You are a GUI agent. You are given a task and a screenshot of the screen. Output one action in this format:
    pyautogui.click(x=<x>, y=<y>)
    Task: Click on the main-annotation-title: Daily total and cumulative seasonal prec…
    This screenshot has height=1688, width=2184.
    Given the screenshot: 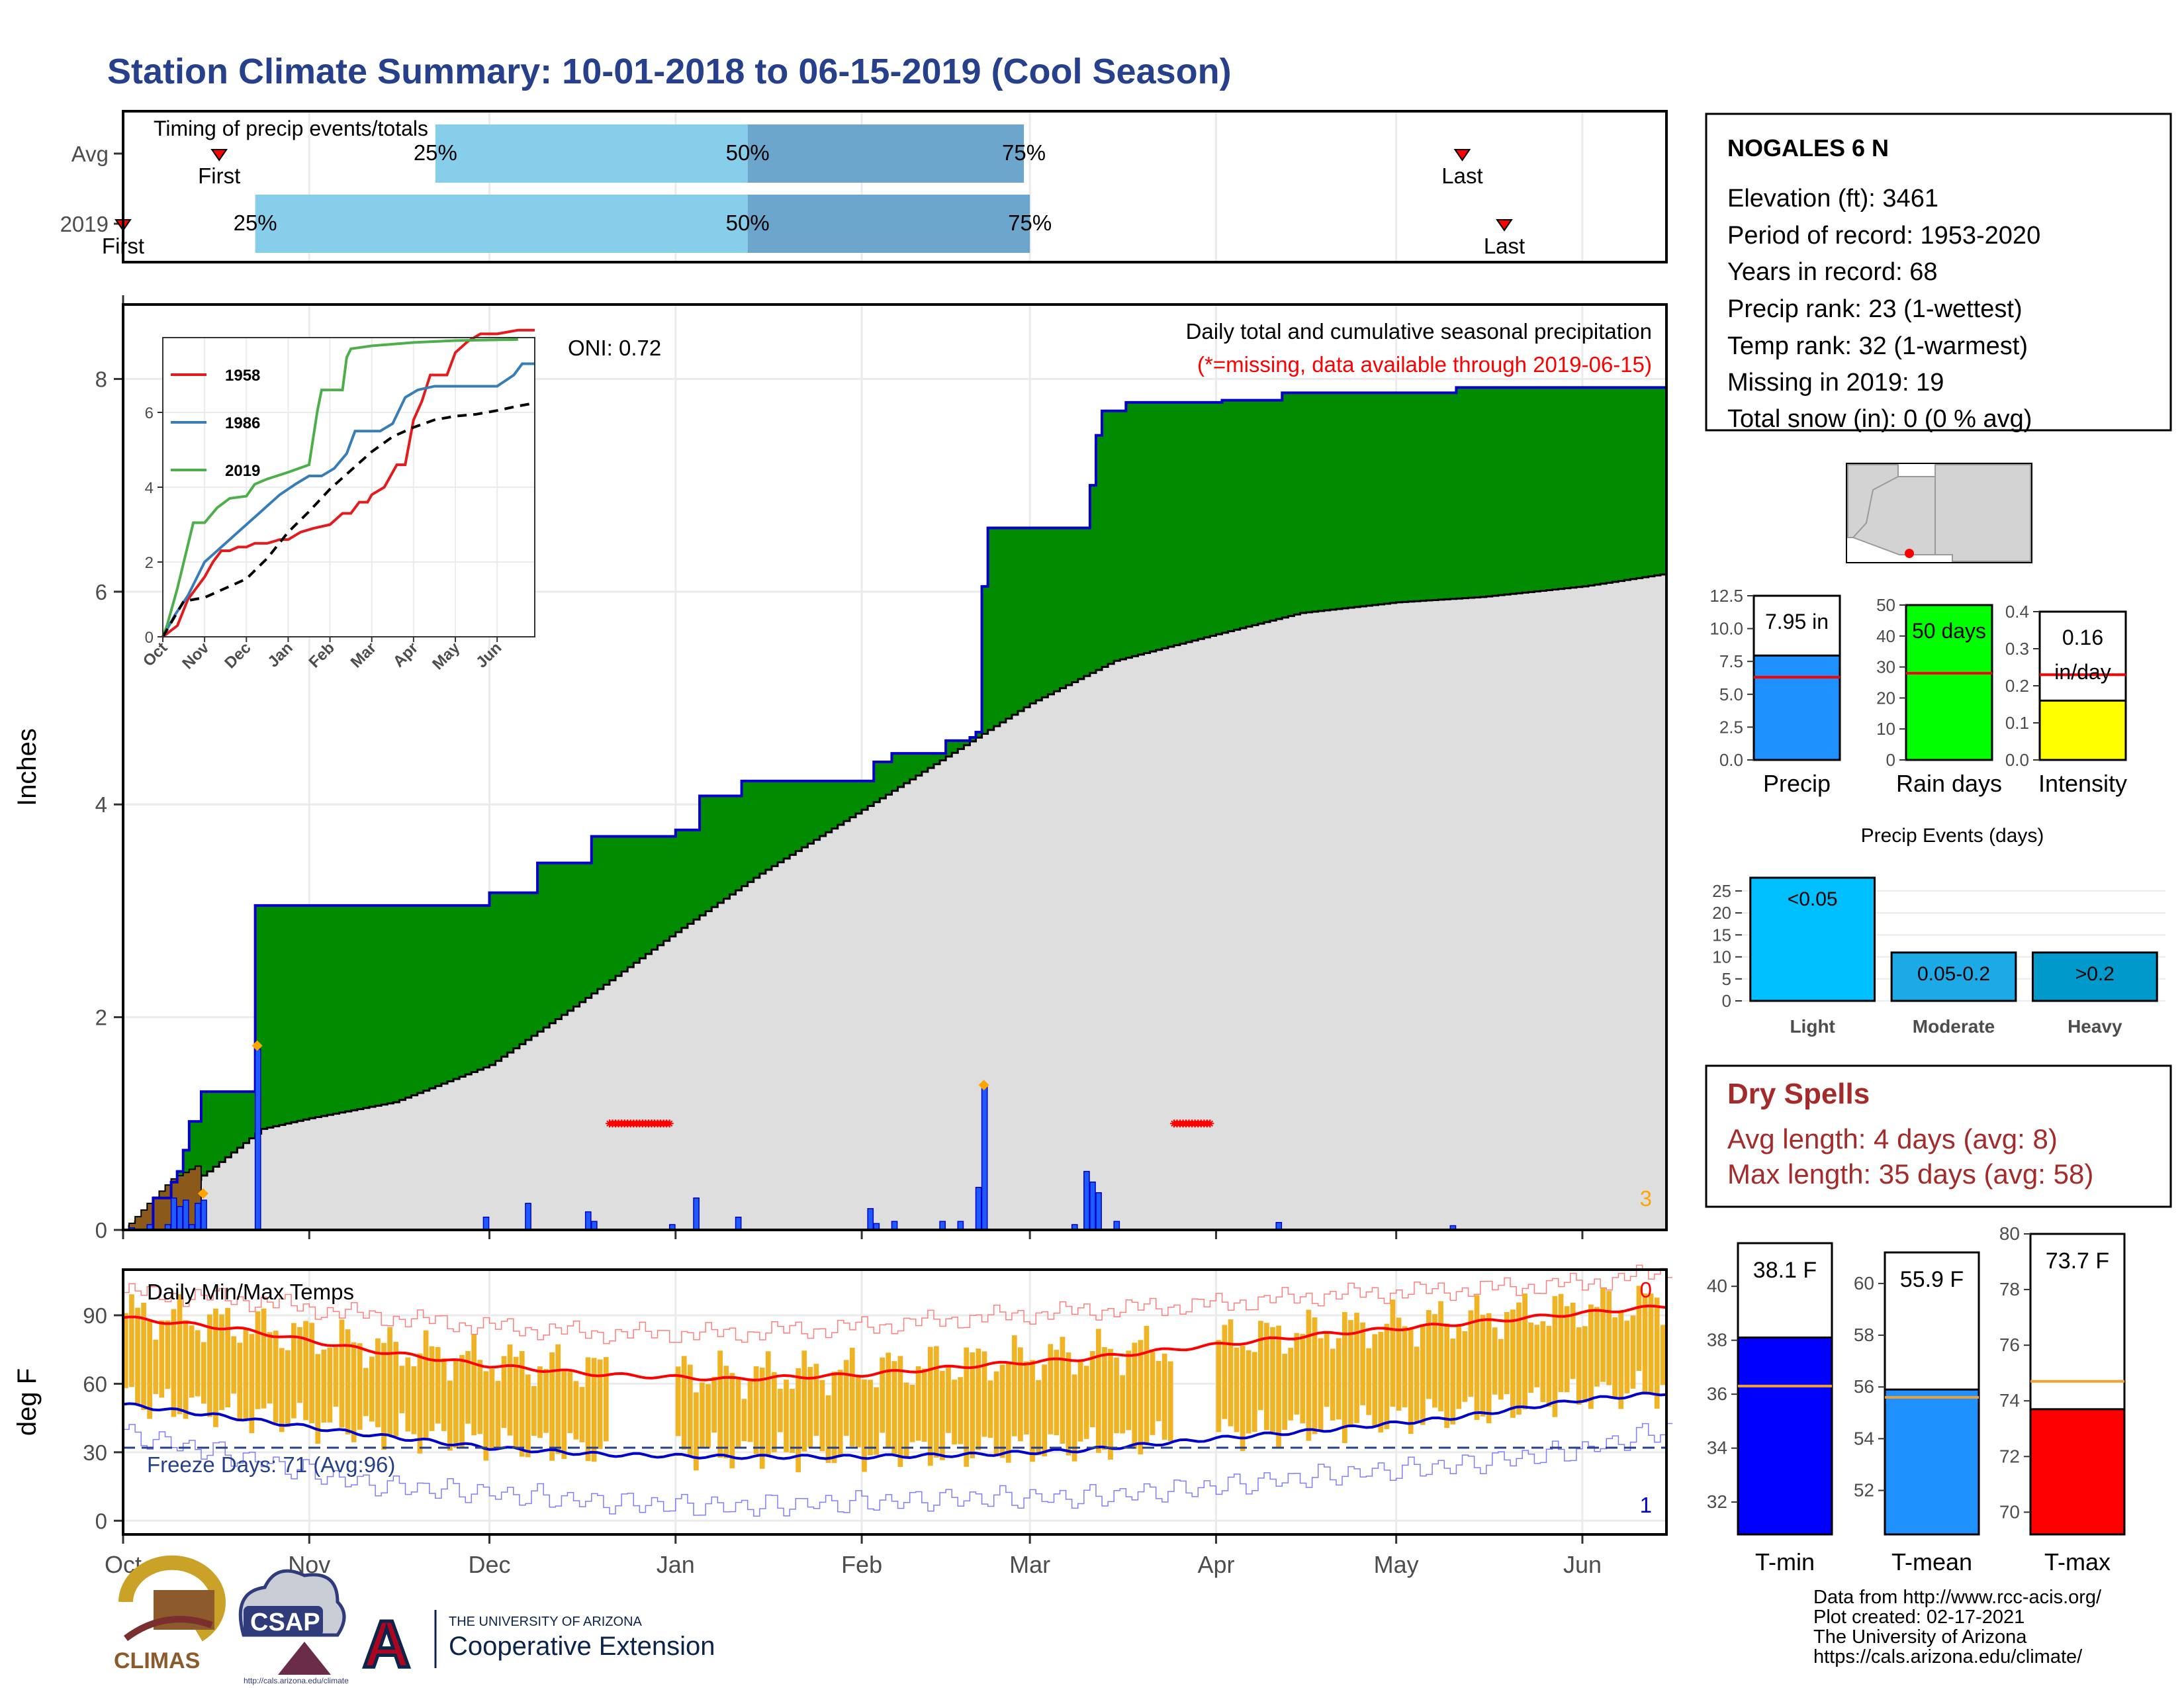 What is the action you would take?
    pyautogui.click(x=1419, y=331)
    